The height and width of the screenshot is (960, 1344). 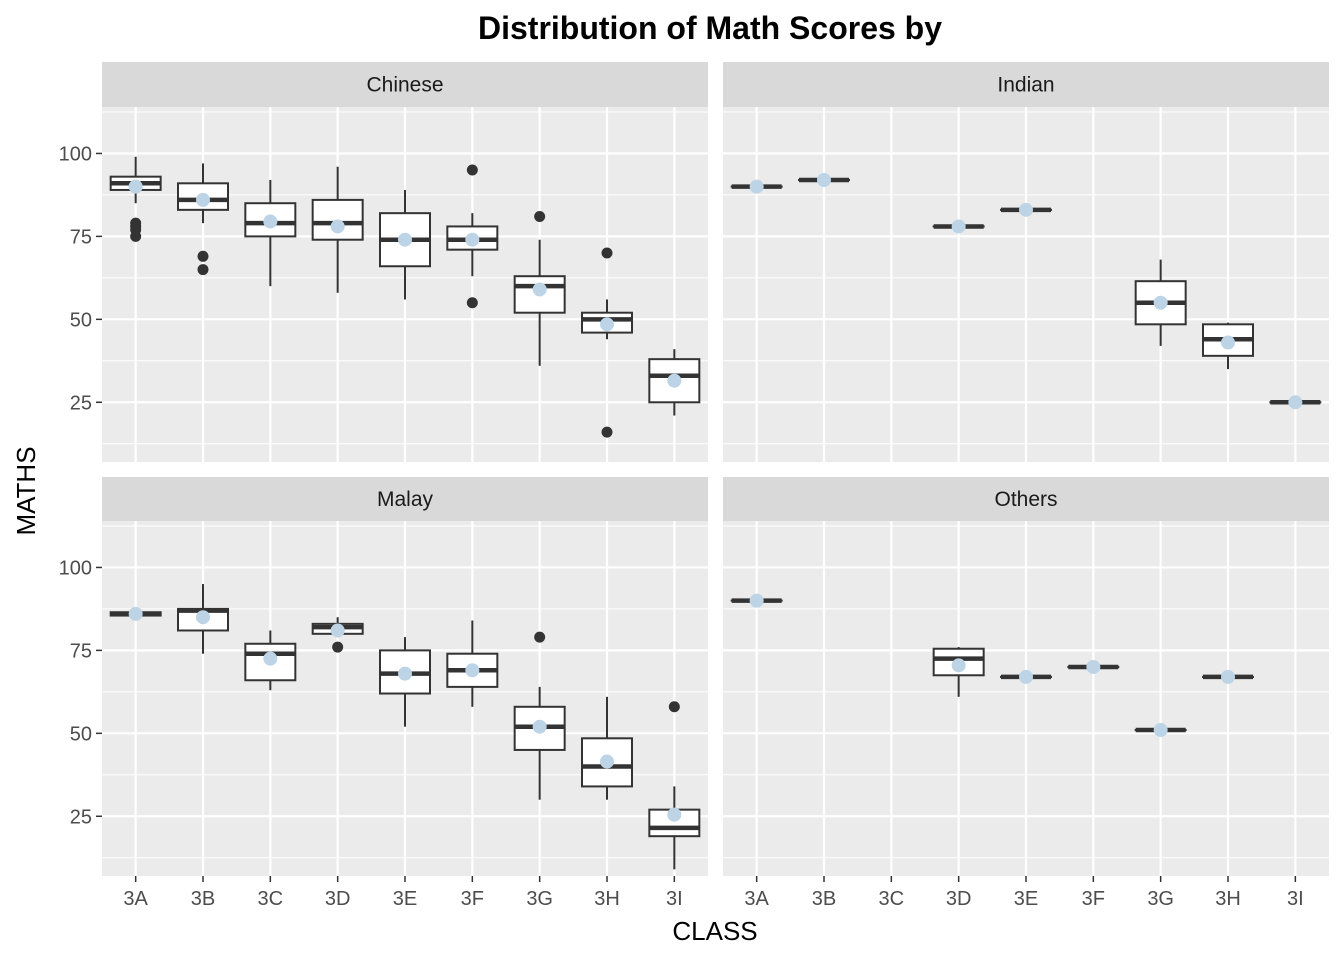 I want to click on boxplot-others-3e, so click(x=1026, y=676).